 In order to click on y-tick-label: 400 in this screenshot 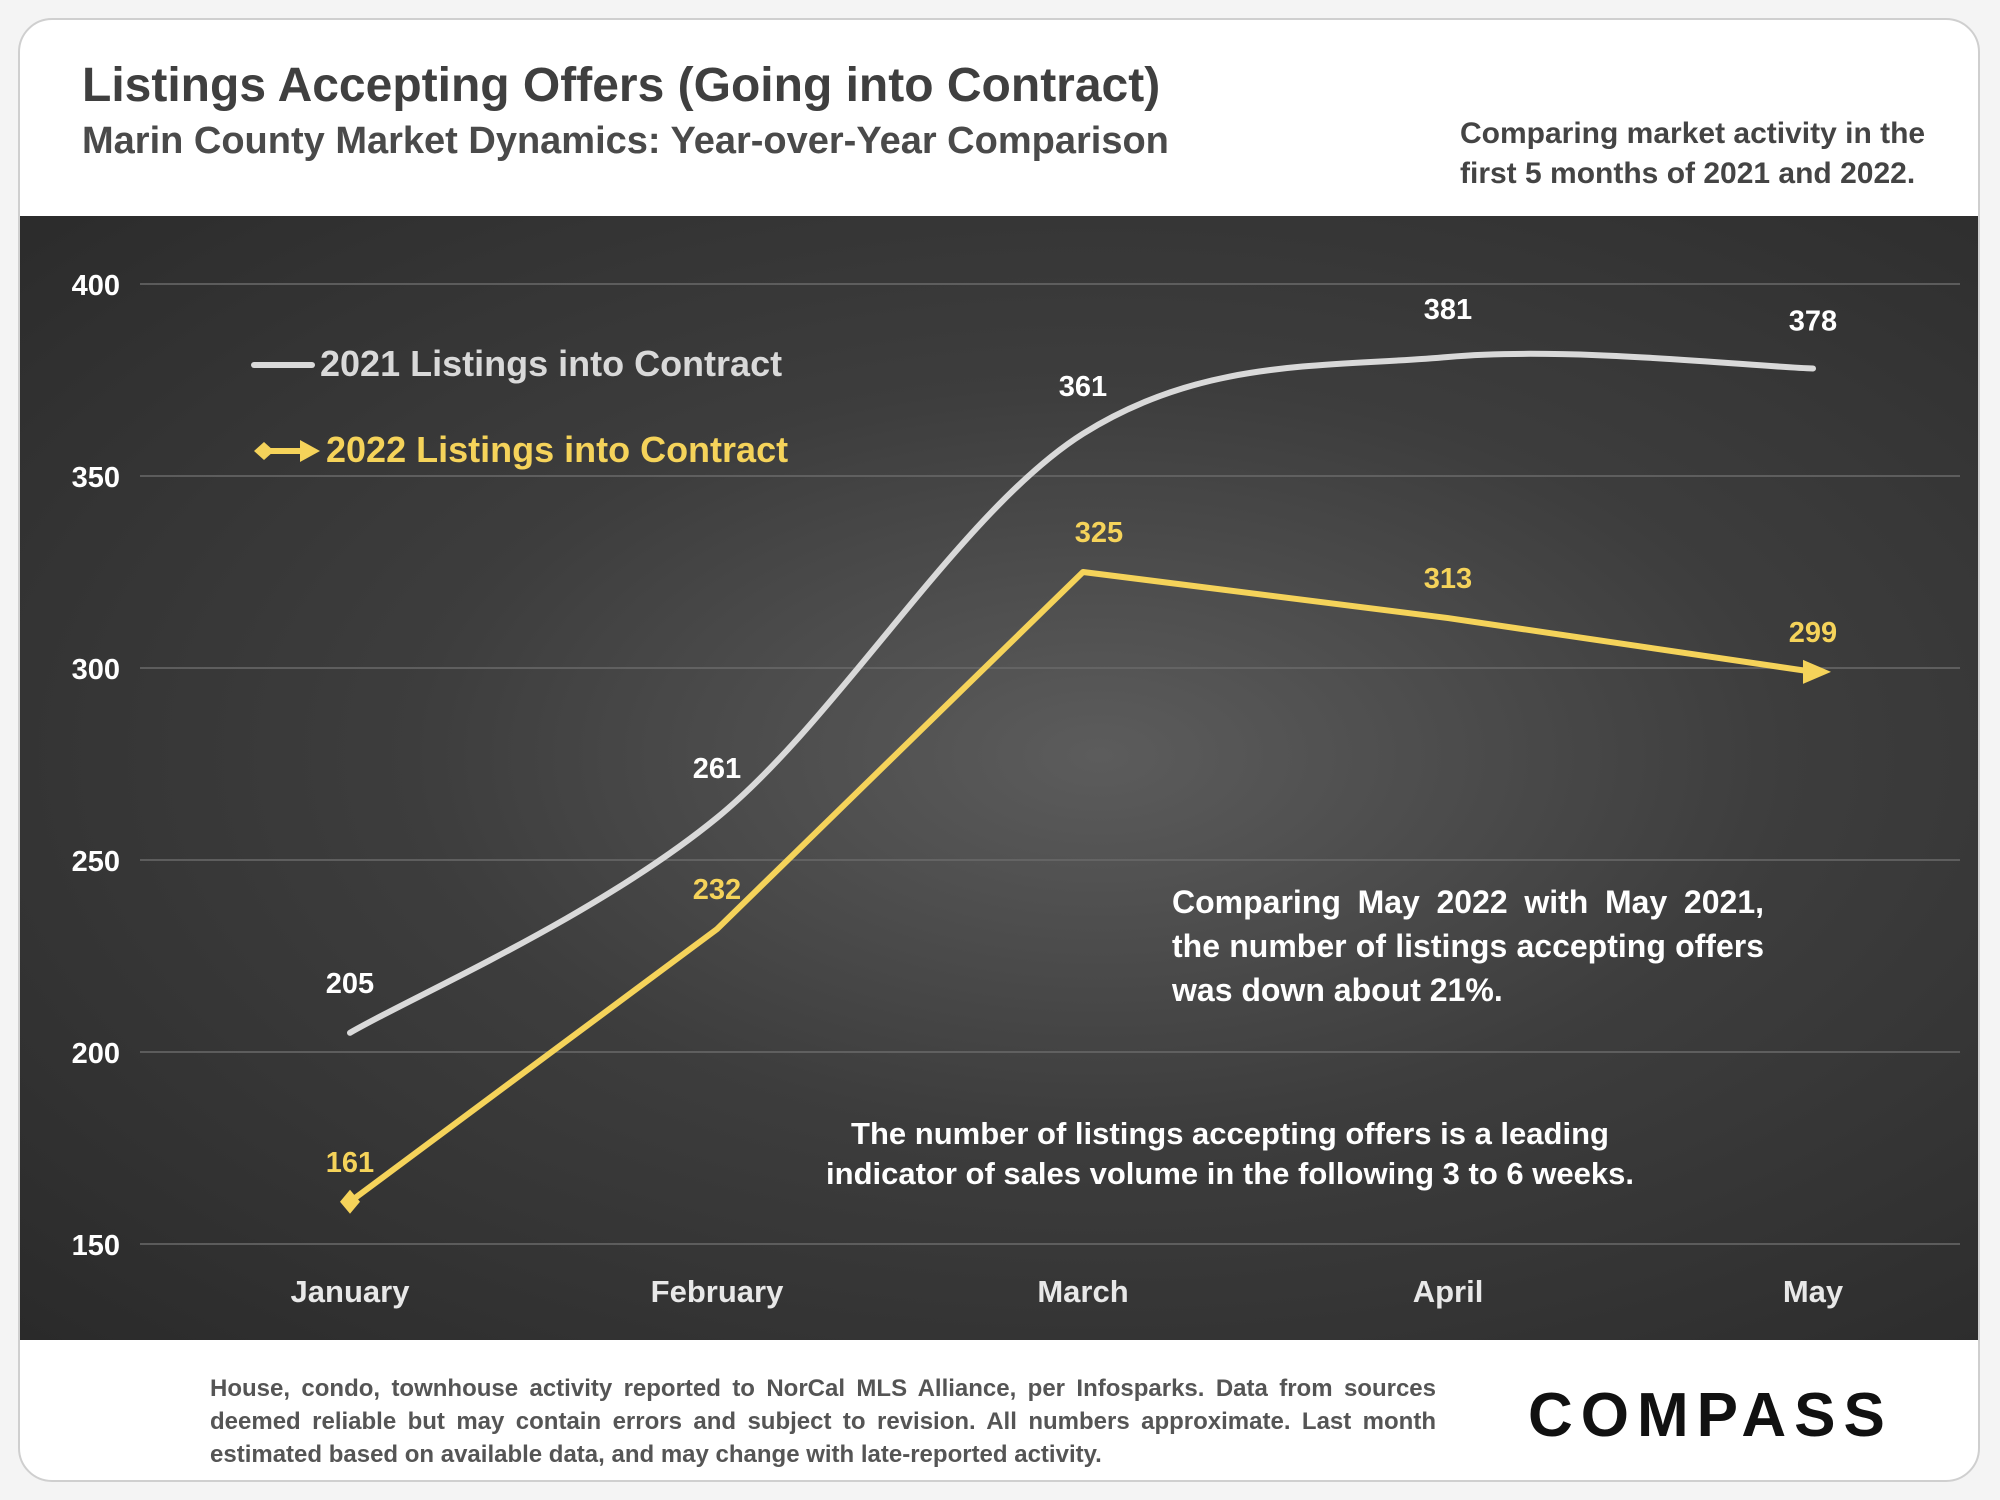, I will do `click(96, 286)`.